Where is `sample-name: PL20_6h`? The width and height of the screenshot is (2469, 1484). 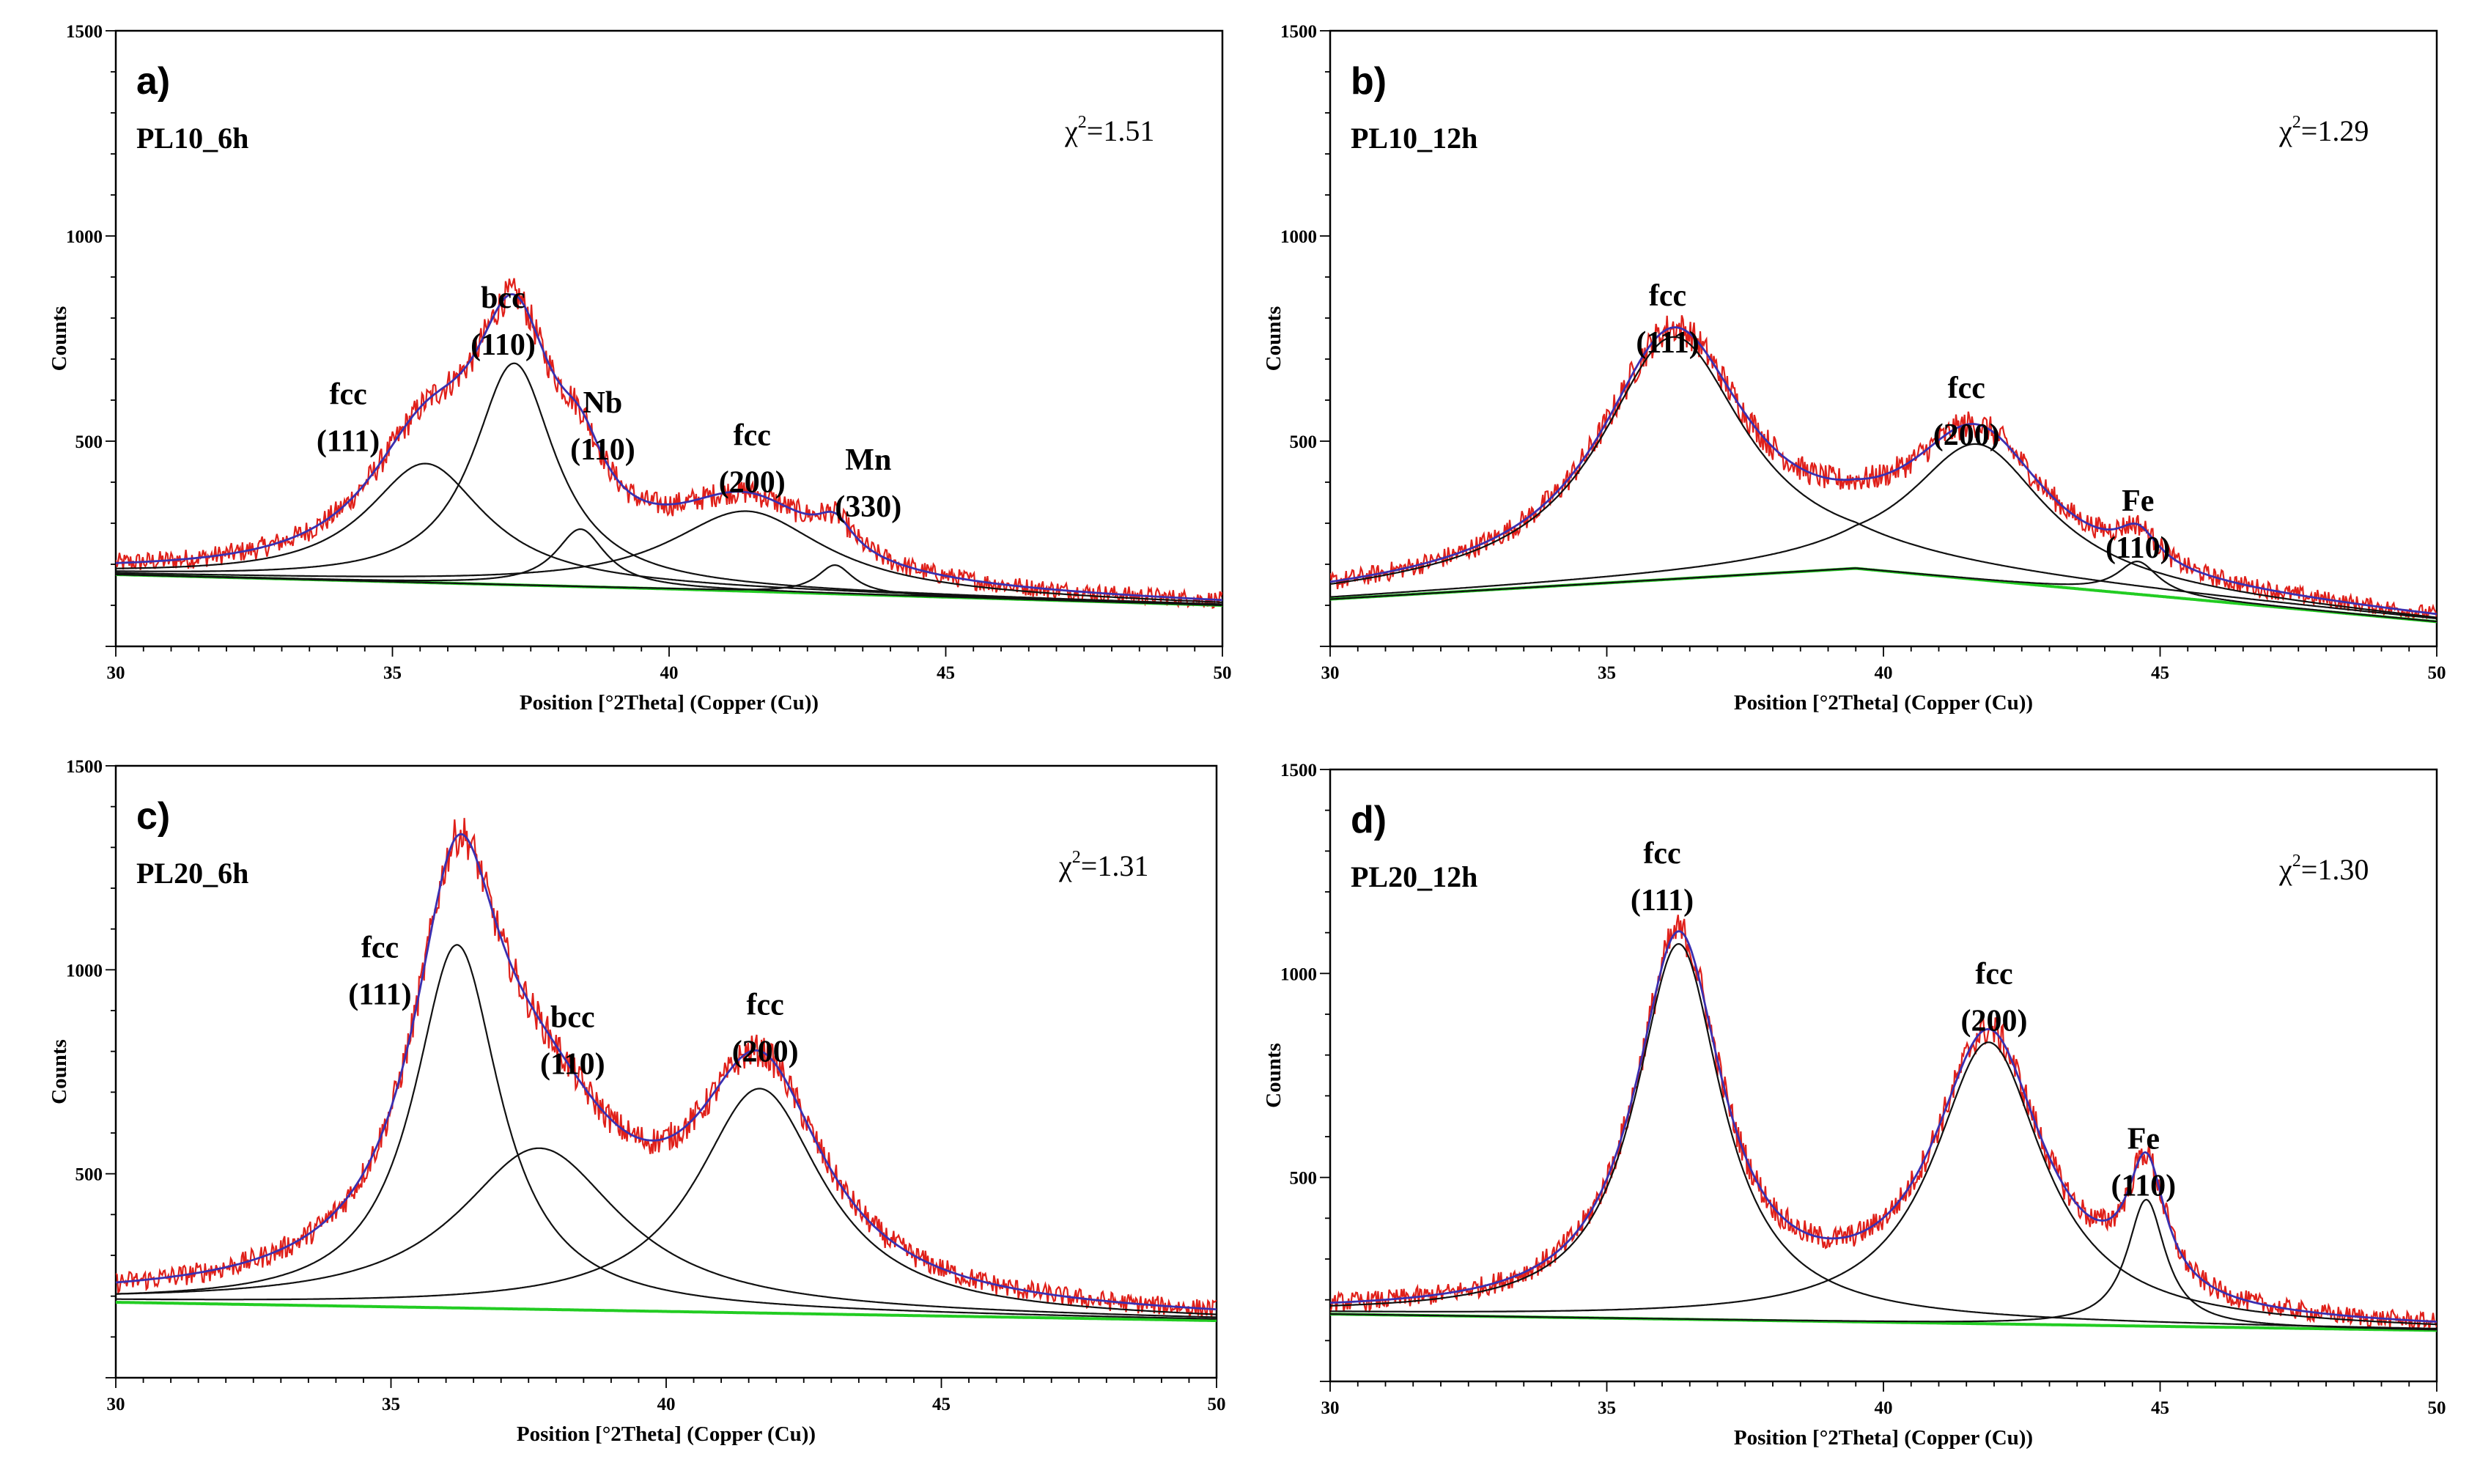 sample-name: PL20_6h is located at coordinates (192, 874).